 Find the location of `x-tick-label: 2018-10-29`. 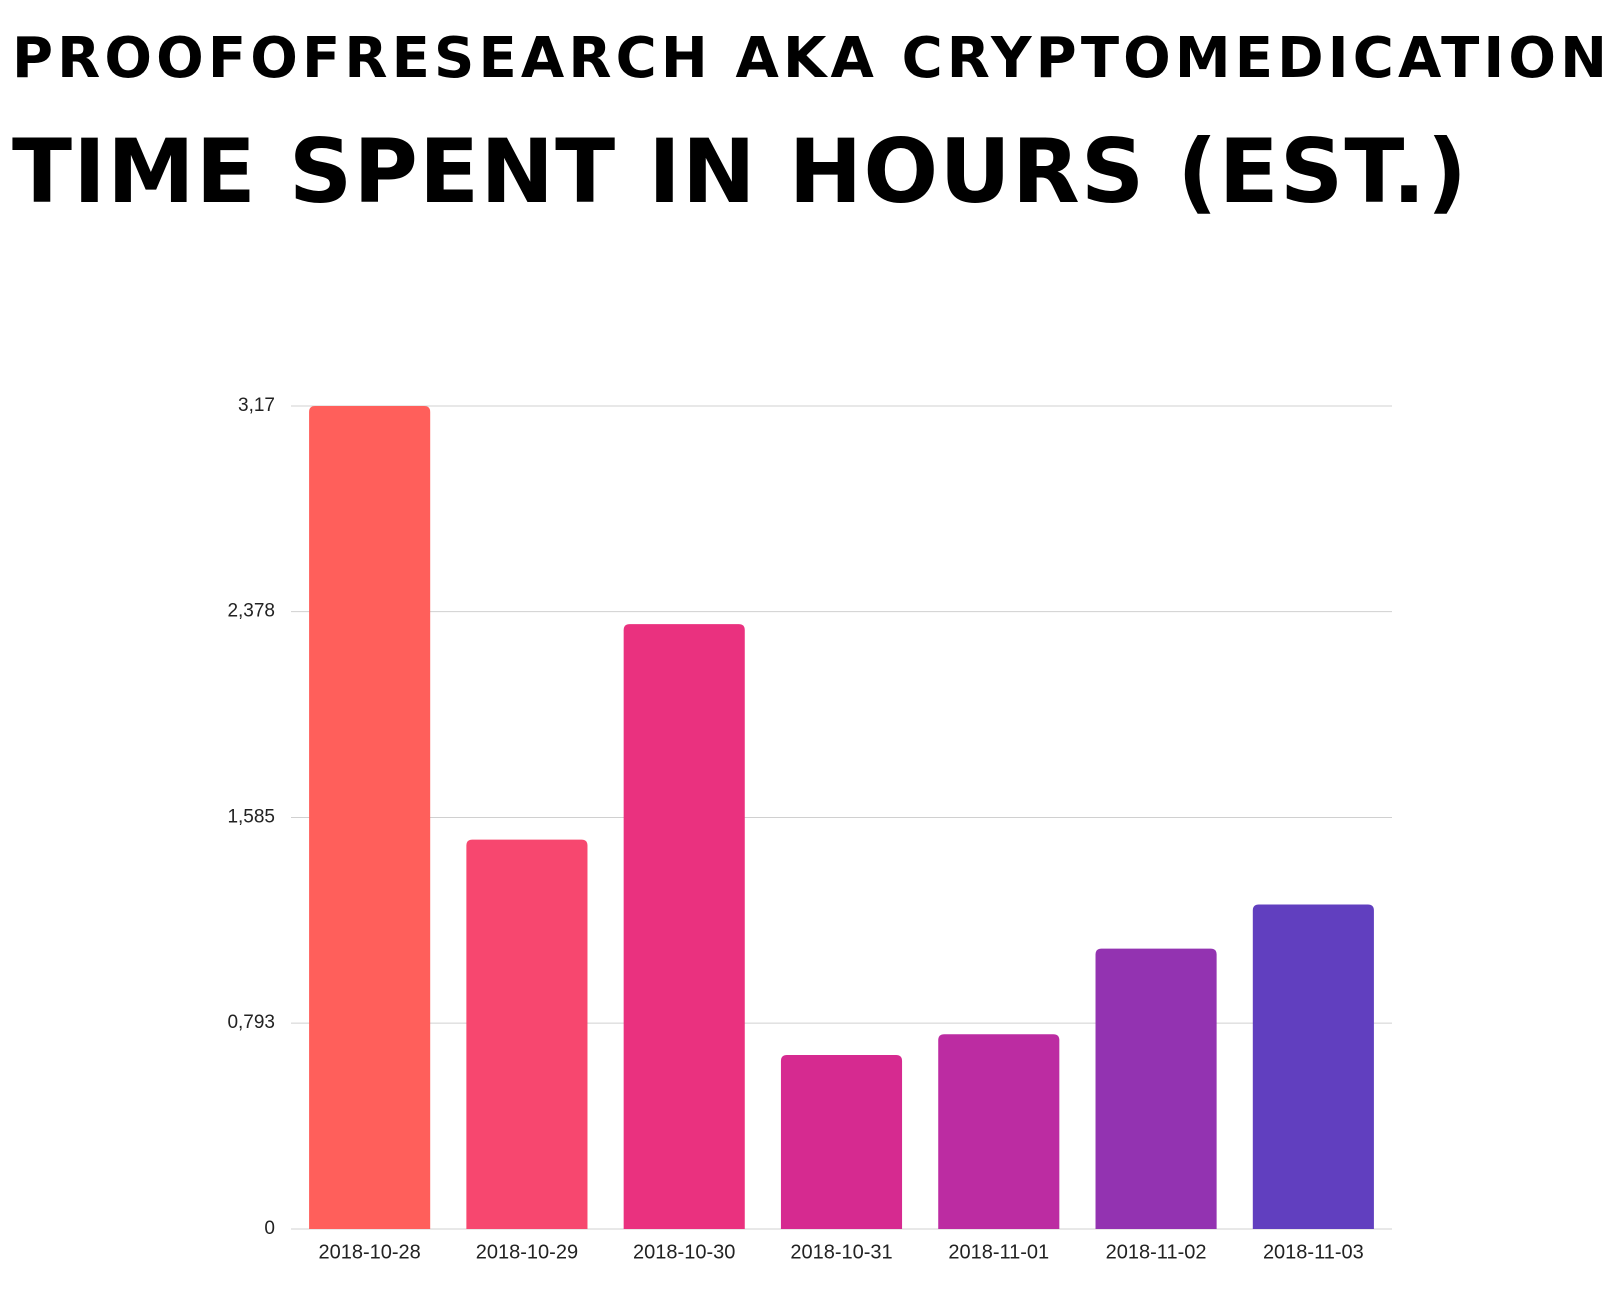

x-tick-label: 2018-10-29 is located at coordinates (527, 1252).